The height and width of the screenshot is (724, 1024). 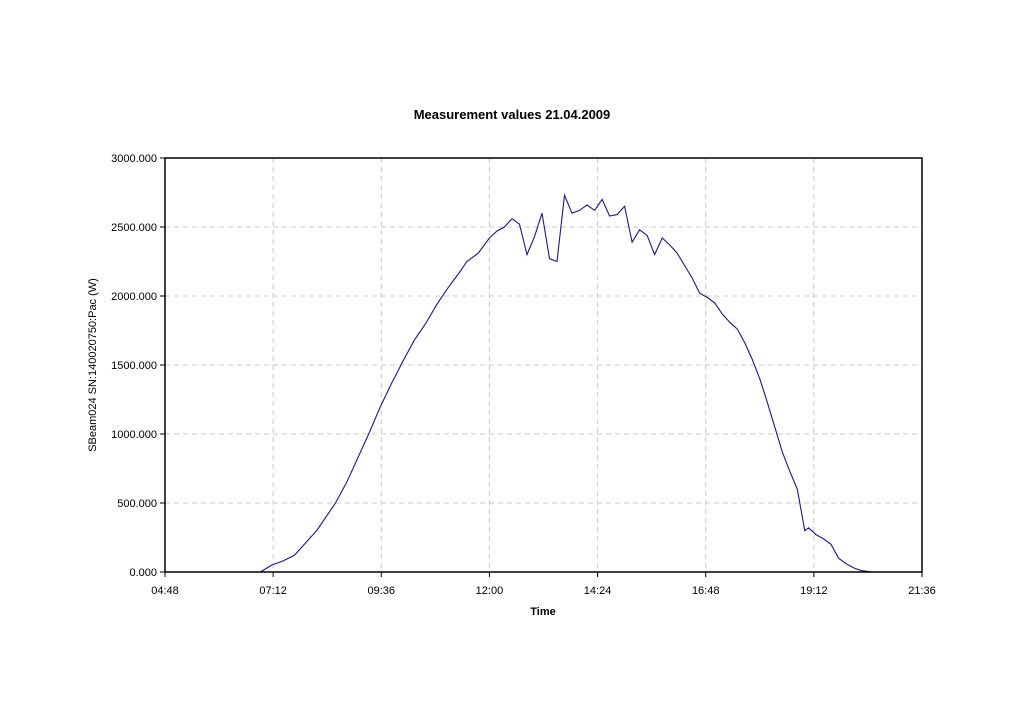 I want to click on y-axis-title: SBeam024 SN:140020750:Pac (W), so click(x=93, y=365).